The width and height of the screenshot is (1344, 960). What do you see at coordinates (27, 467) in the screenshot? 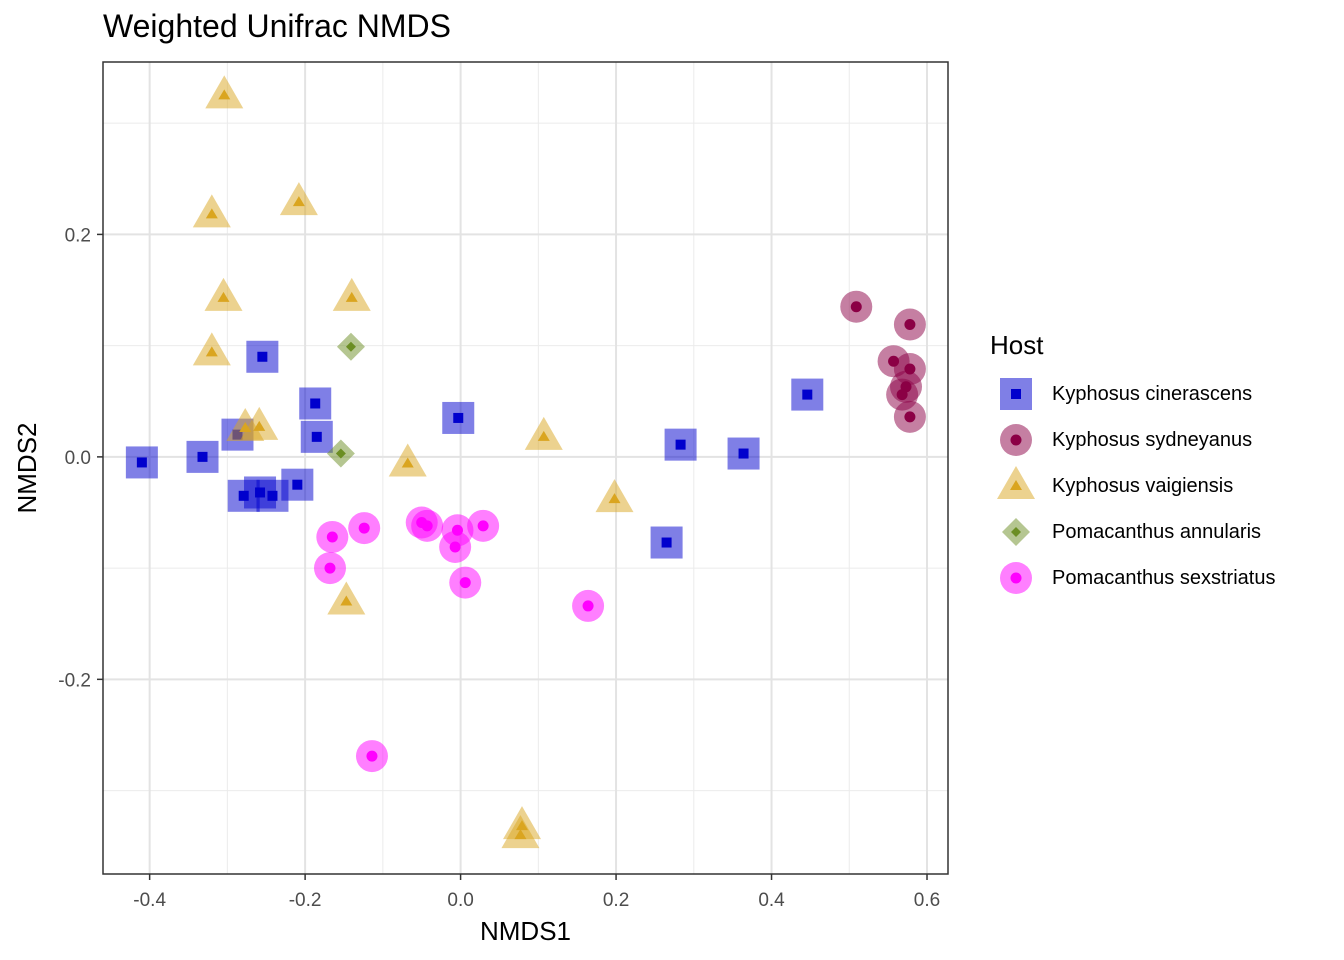
I see `y-axis-title: NMDS2` at bounding box center [27, 467].